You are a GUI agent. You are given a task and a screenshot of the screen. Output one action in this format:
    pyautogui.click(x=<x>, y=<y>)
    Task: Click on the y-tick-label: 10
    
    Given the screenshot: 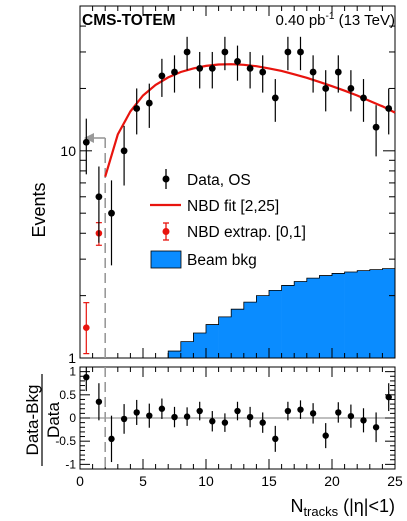 What is the action you would take?
    pyautogui.click(x=68, y=151)
    